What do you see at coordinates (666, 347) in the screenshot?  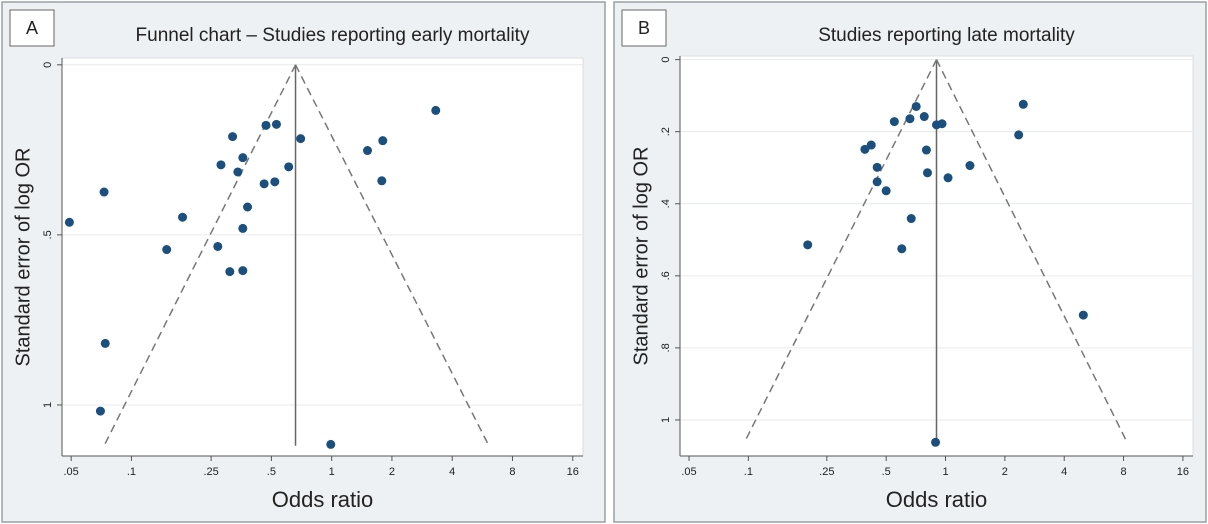 I see `y-tick-label: .8` at bounding box center [666, 347].